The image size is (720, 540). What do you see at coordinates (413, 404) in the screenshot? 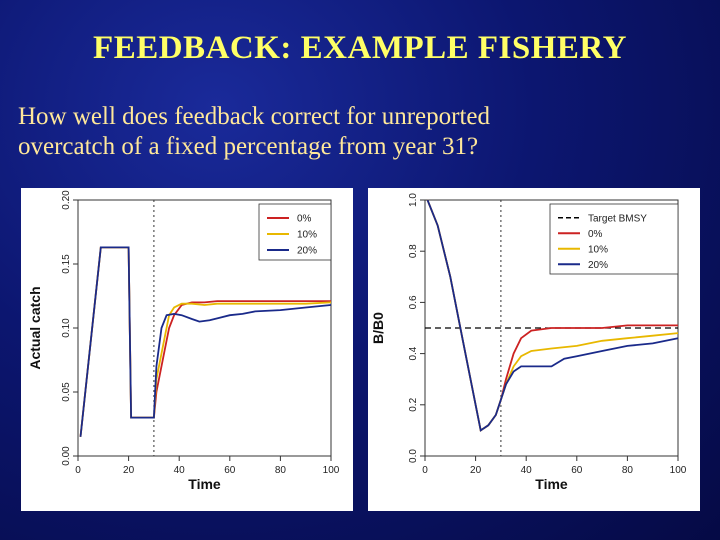
I see `y-tick-label: 0.2` at bounding box center [413, 404].